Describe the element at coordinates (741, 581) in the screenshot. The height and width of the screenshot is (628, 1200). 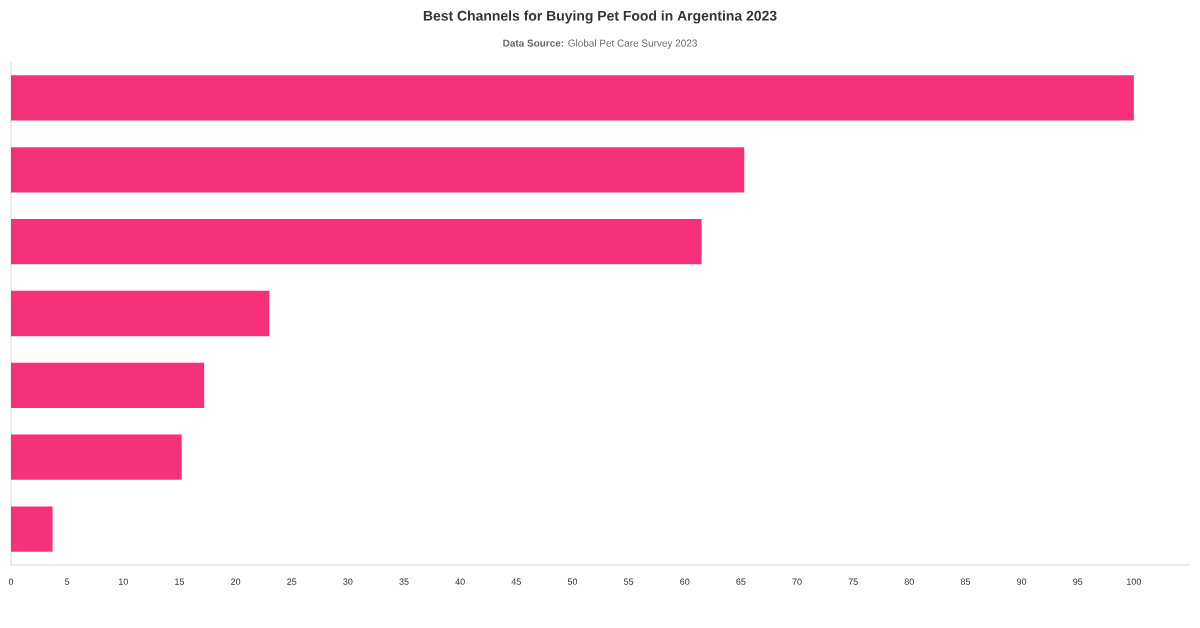
I see `x-tick-label: 65` at that location.